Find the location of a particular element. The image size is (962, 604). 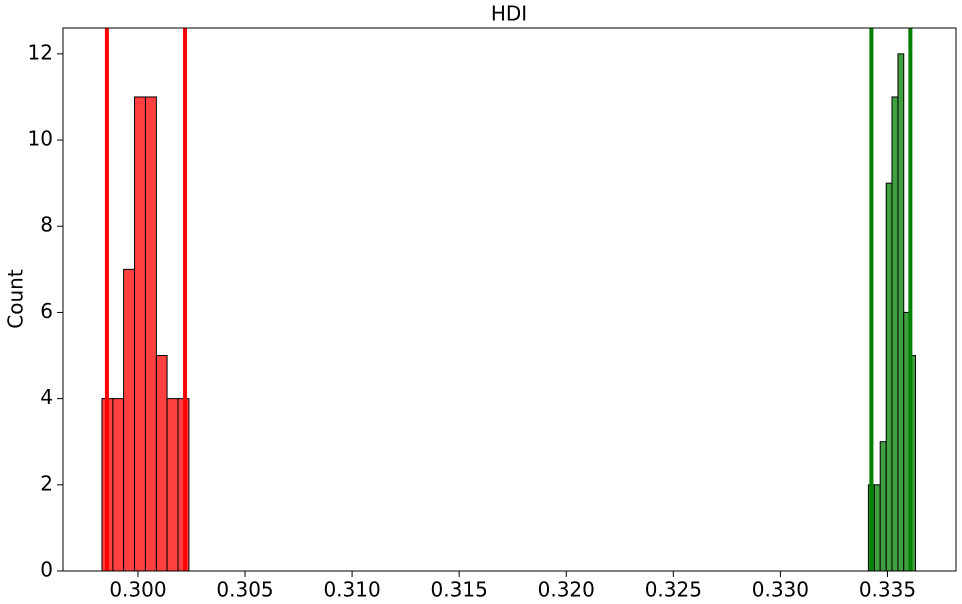

x-tick-label: 0.330 is located at coordinates (780, 590).